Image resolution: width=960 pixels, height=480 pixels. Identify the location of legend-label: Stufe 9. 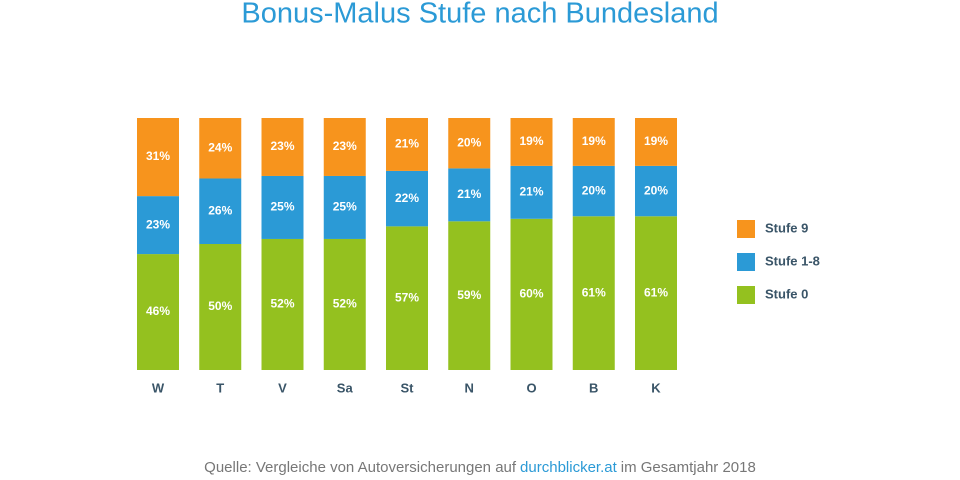
(786, 227).